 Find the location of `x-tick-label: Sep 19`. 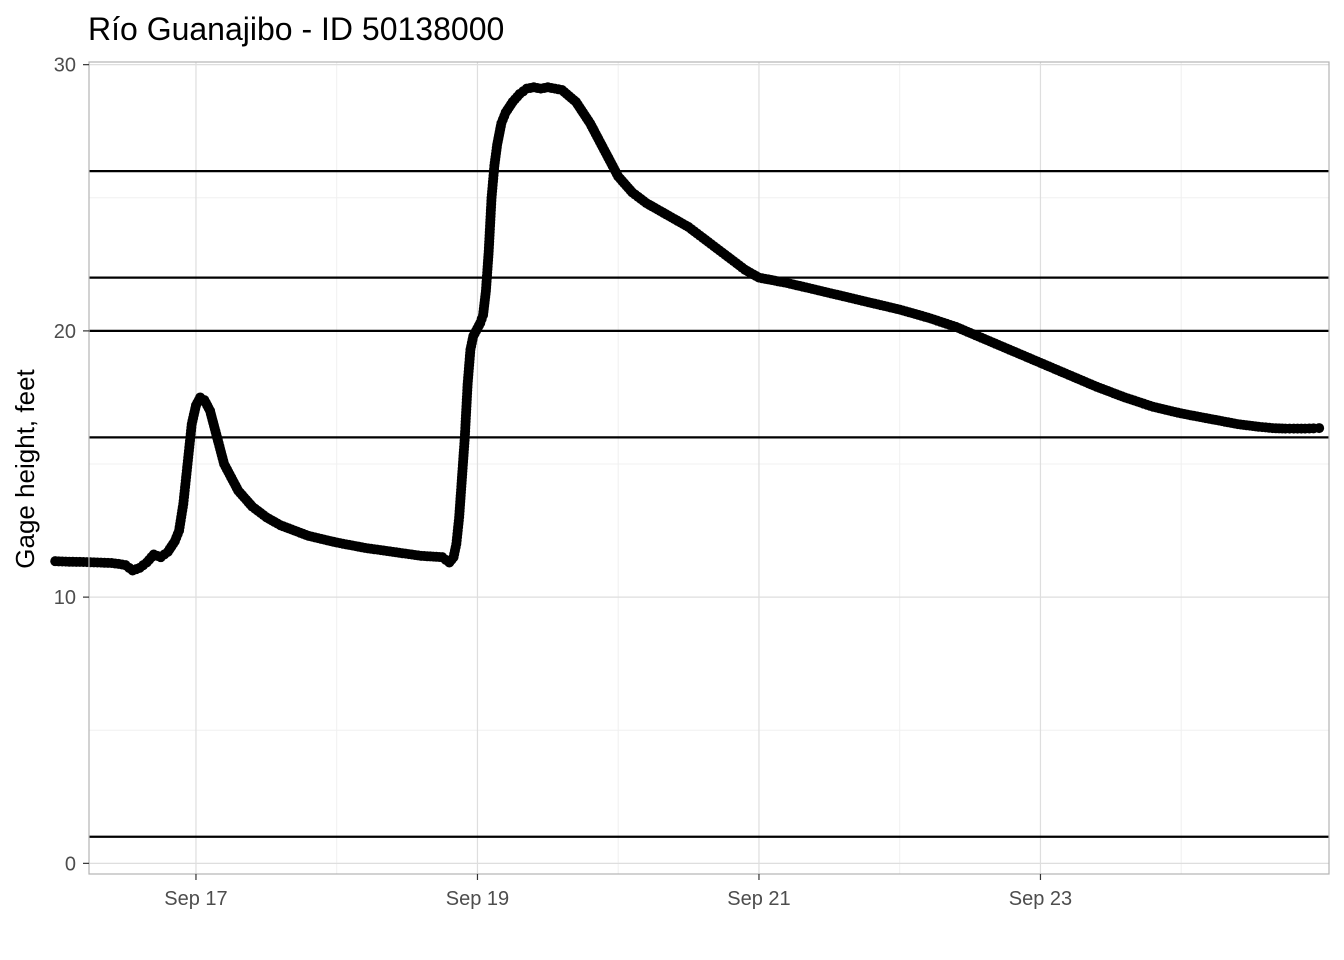

x-tick-label: Sep 19 is located at coordinates (477, 899).